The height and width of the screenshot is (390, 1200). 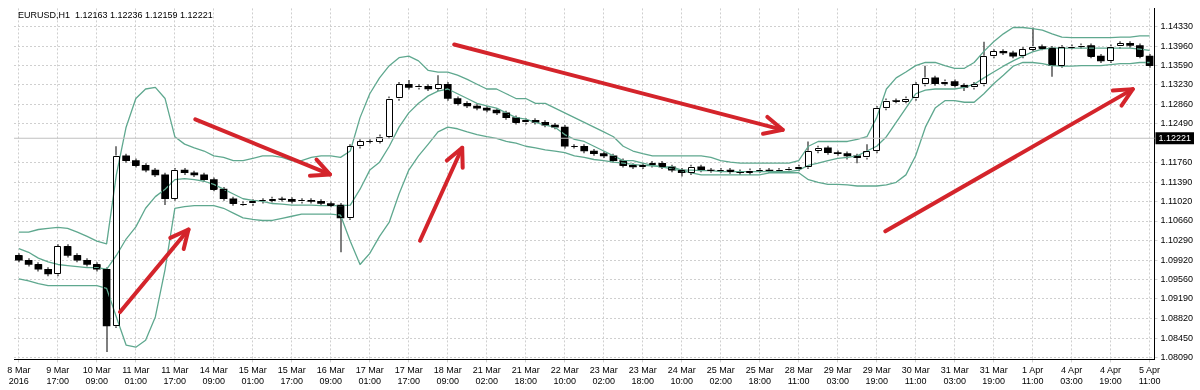 I want to click on x-tick-label: 15 Mar 17:00, so click(x=291, y=376).